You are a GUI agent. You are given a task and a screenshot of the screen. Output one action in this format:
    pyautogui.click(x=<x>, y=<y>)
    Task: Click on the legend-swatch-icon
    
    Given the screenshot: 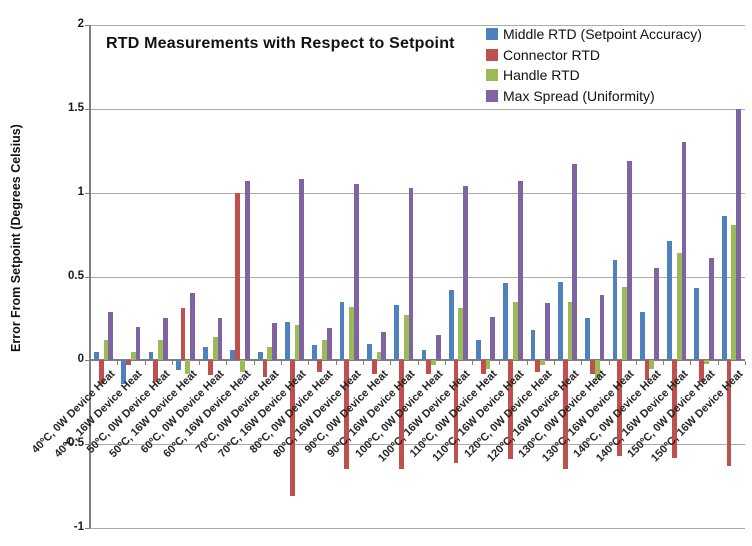 What is the action you would take?
    pyautogui.click(x=492, y=96)
    